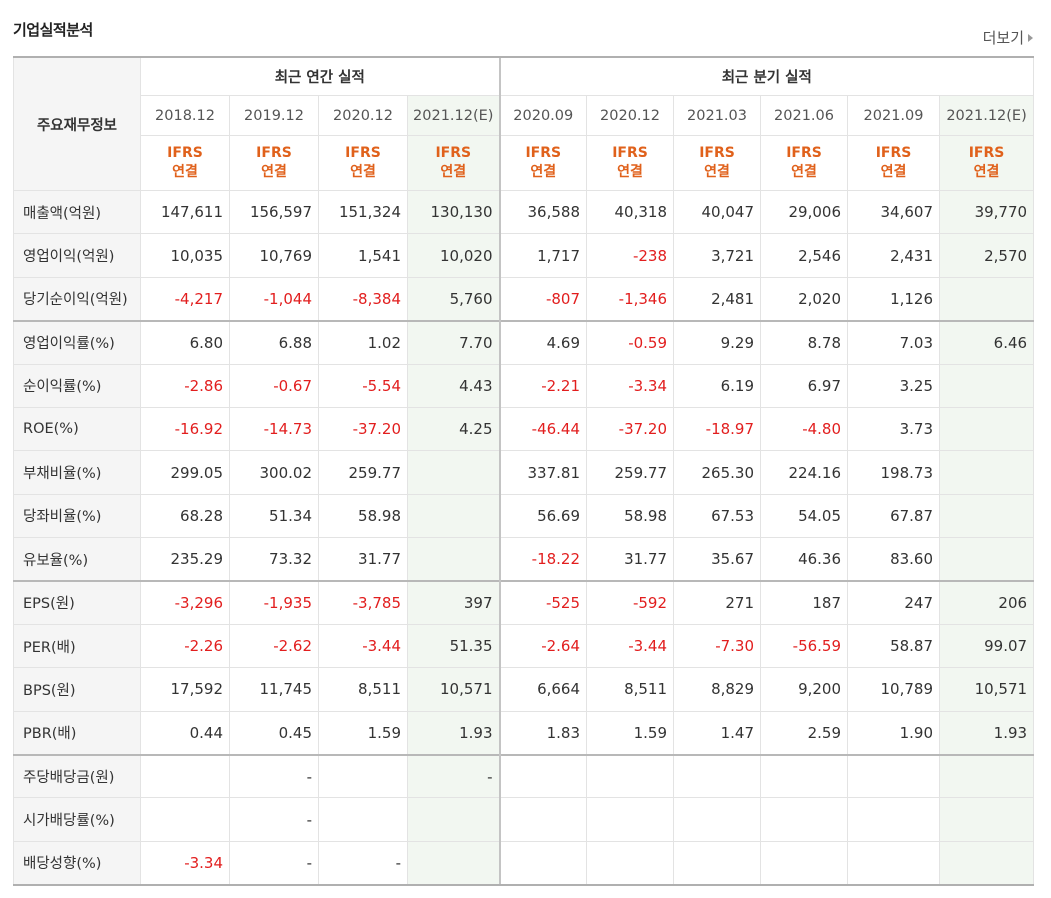 The image size is (1051, 898). I want to click on table-cell: 1.59, so click(363, 733).